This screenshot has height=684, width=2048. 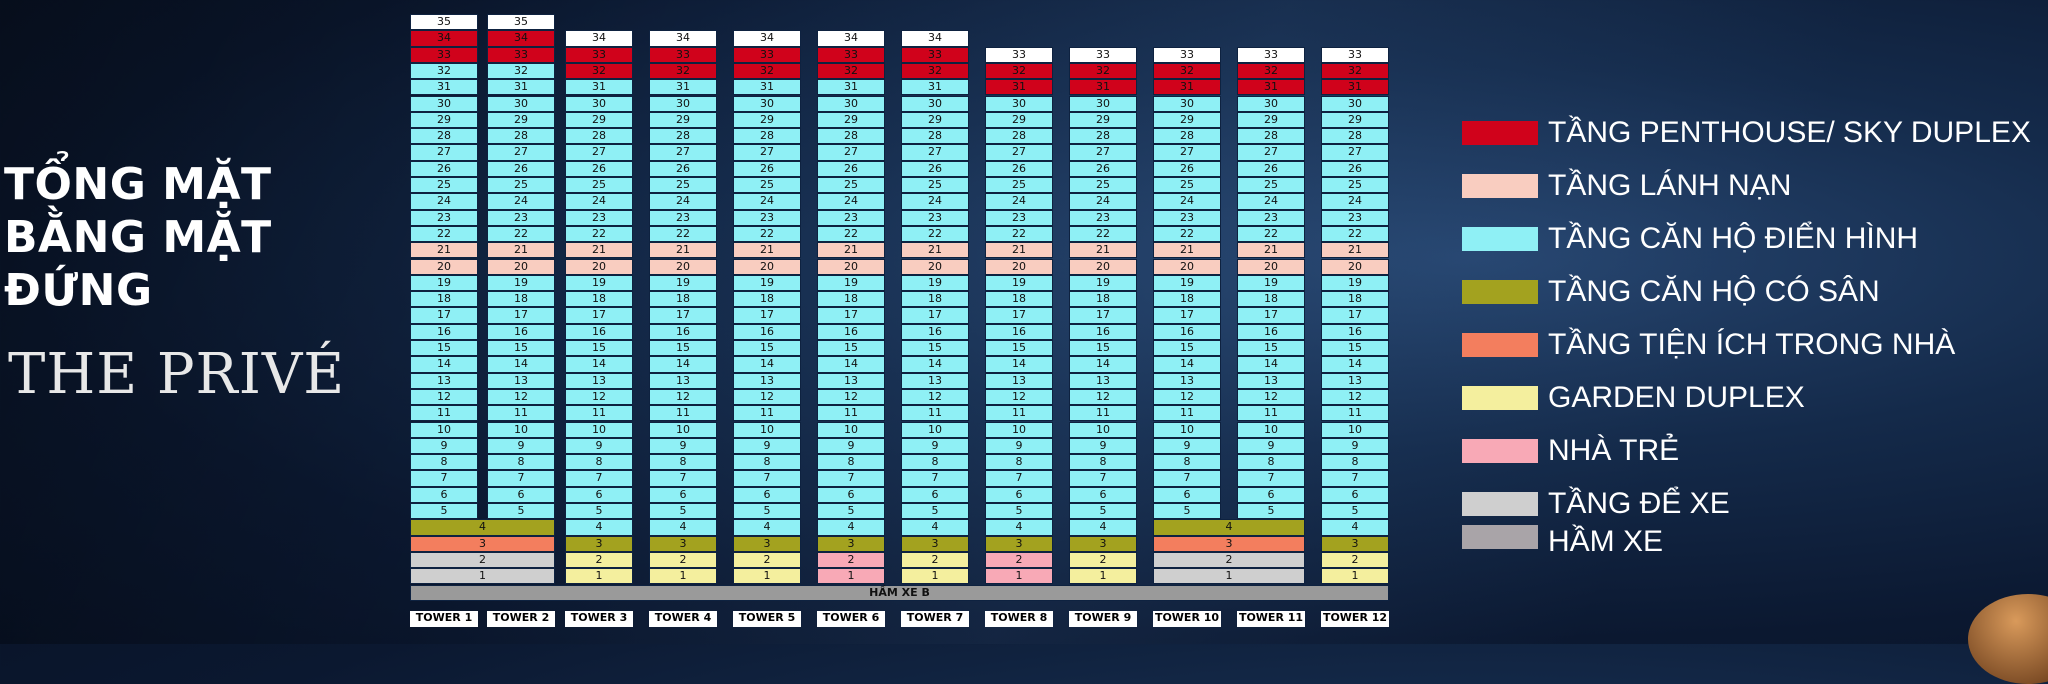 What do you see at coordinates (1733, 238) in the screenshot?
I see `legend-label: TẦNG CĂN HỘ ĐIỂN HÌNH` at bounding box center [1733, 238].